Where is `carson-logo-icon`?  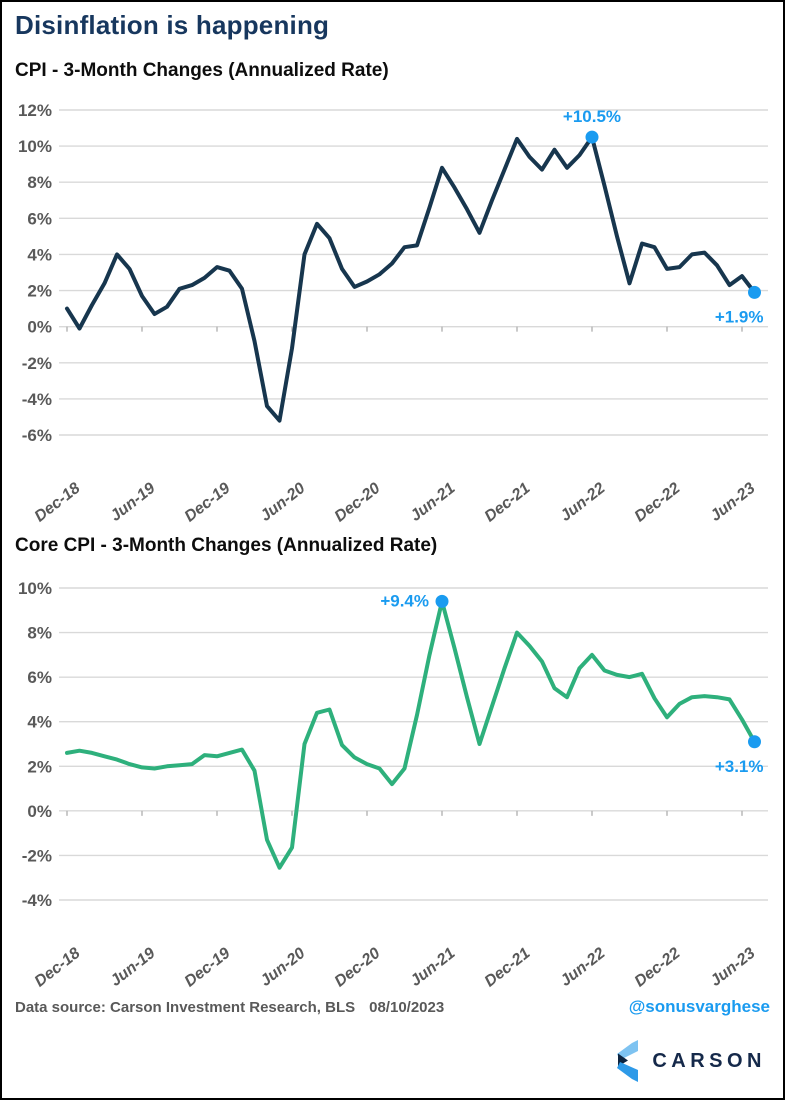 carson-logo-icon is located at coordinates (628, 1061).